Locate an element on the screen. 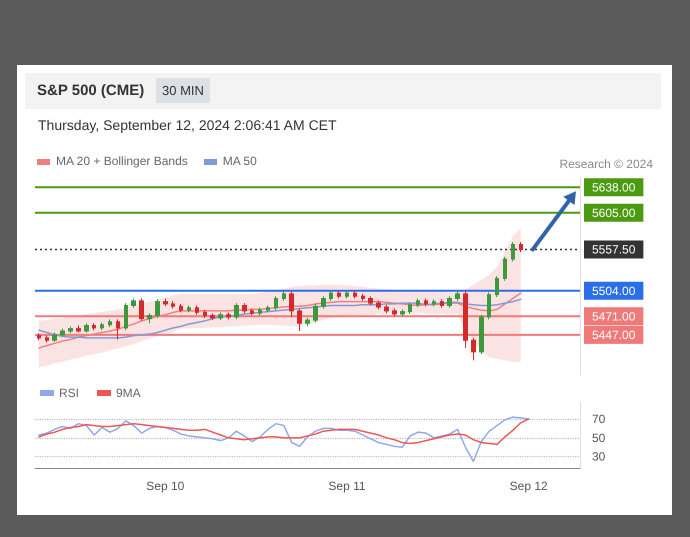 The image size is (690, 537). y-tick-label: 50 is located at coordinates (599, 437).